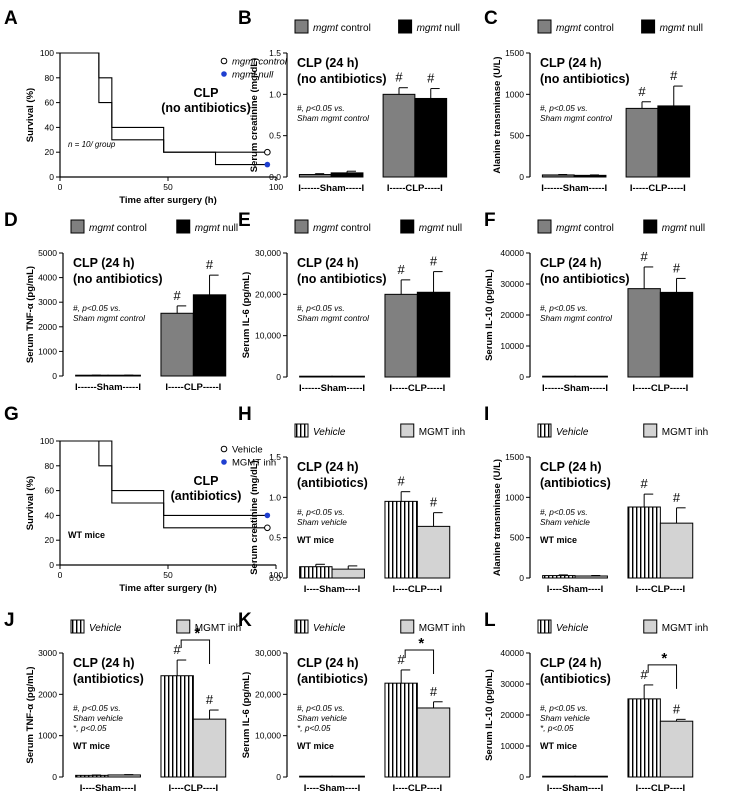 The image size is (734, 803). I want to click on x-axis-label: Time after surgery (h), so click(168, 200).